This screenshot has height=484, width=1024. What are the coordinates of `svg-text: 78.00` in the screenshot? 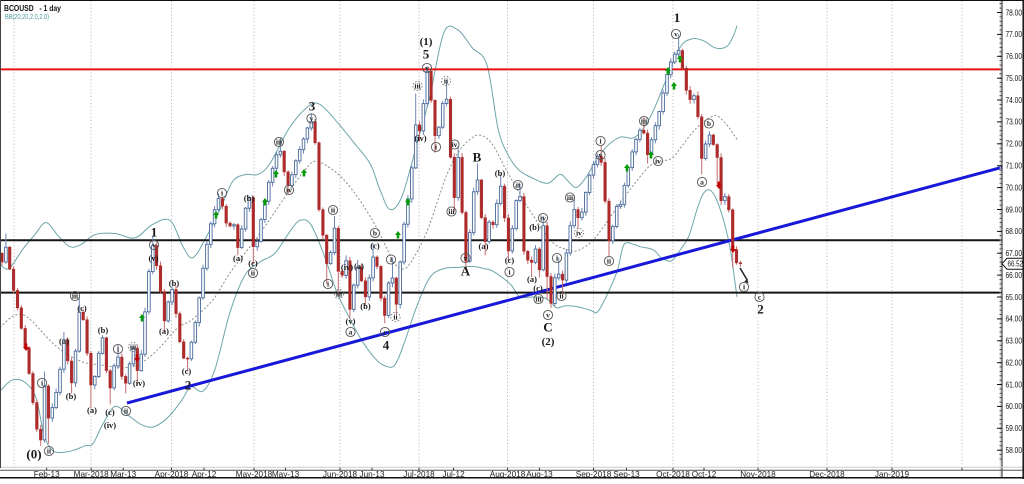 It's located at (1014, 12).